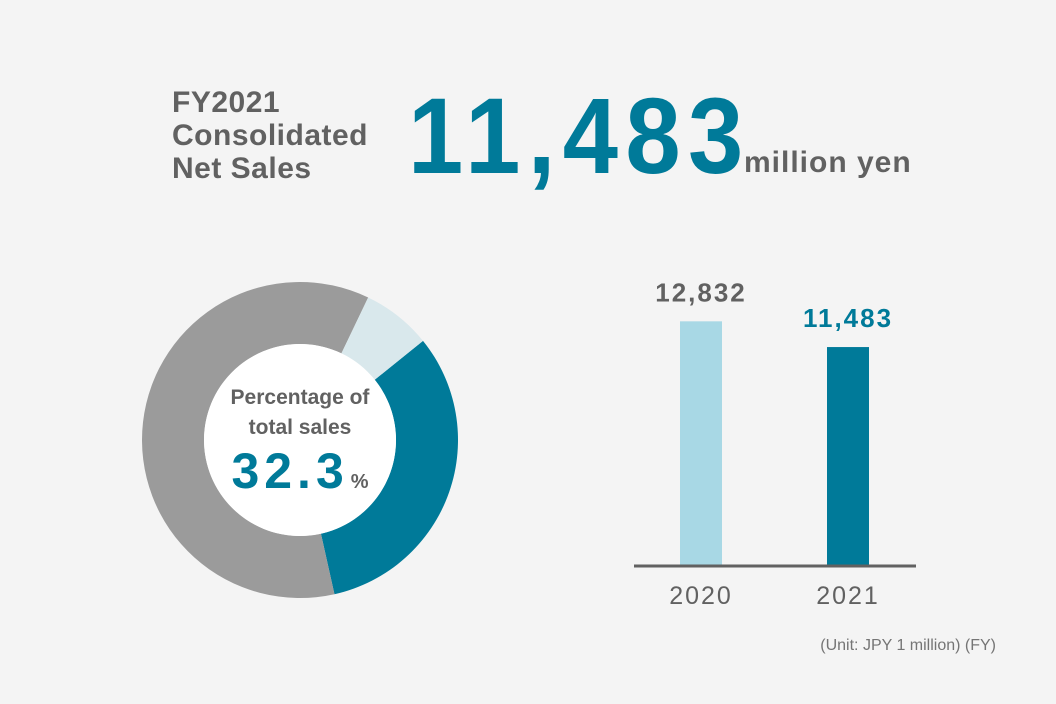  What do you see at coordinates (359, 482) in the screenshot?
I see `donut-unit: %` at bounding box center [359, 482].